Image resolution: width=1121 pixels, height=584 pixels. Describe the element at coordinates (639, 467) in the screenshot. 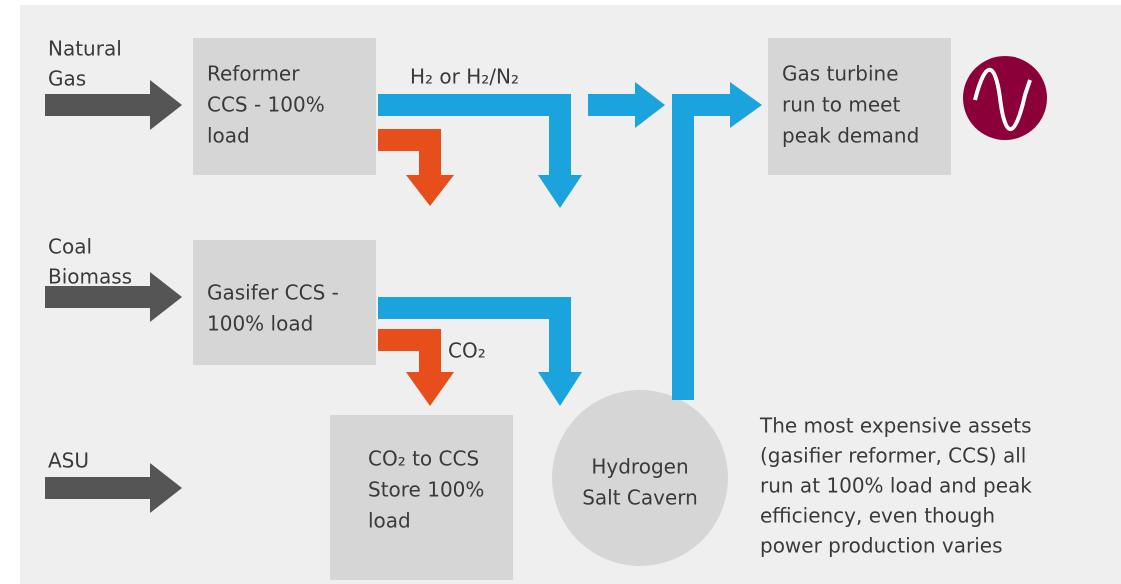

I see `cavern-label: Hydrogen` at that location.